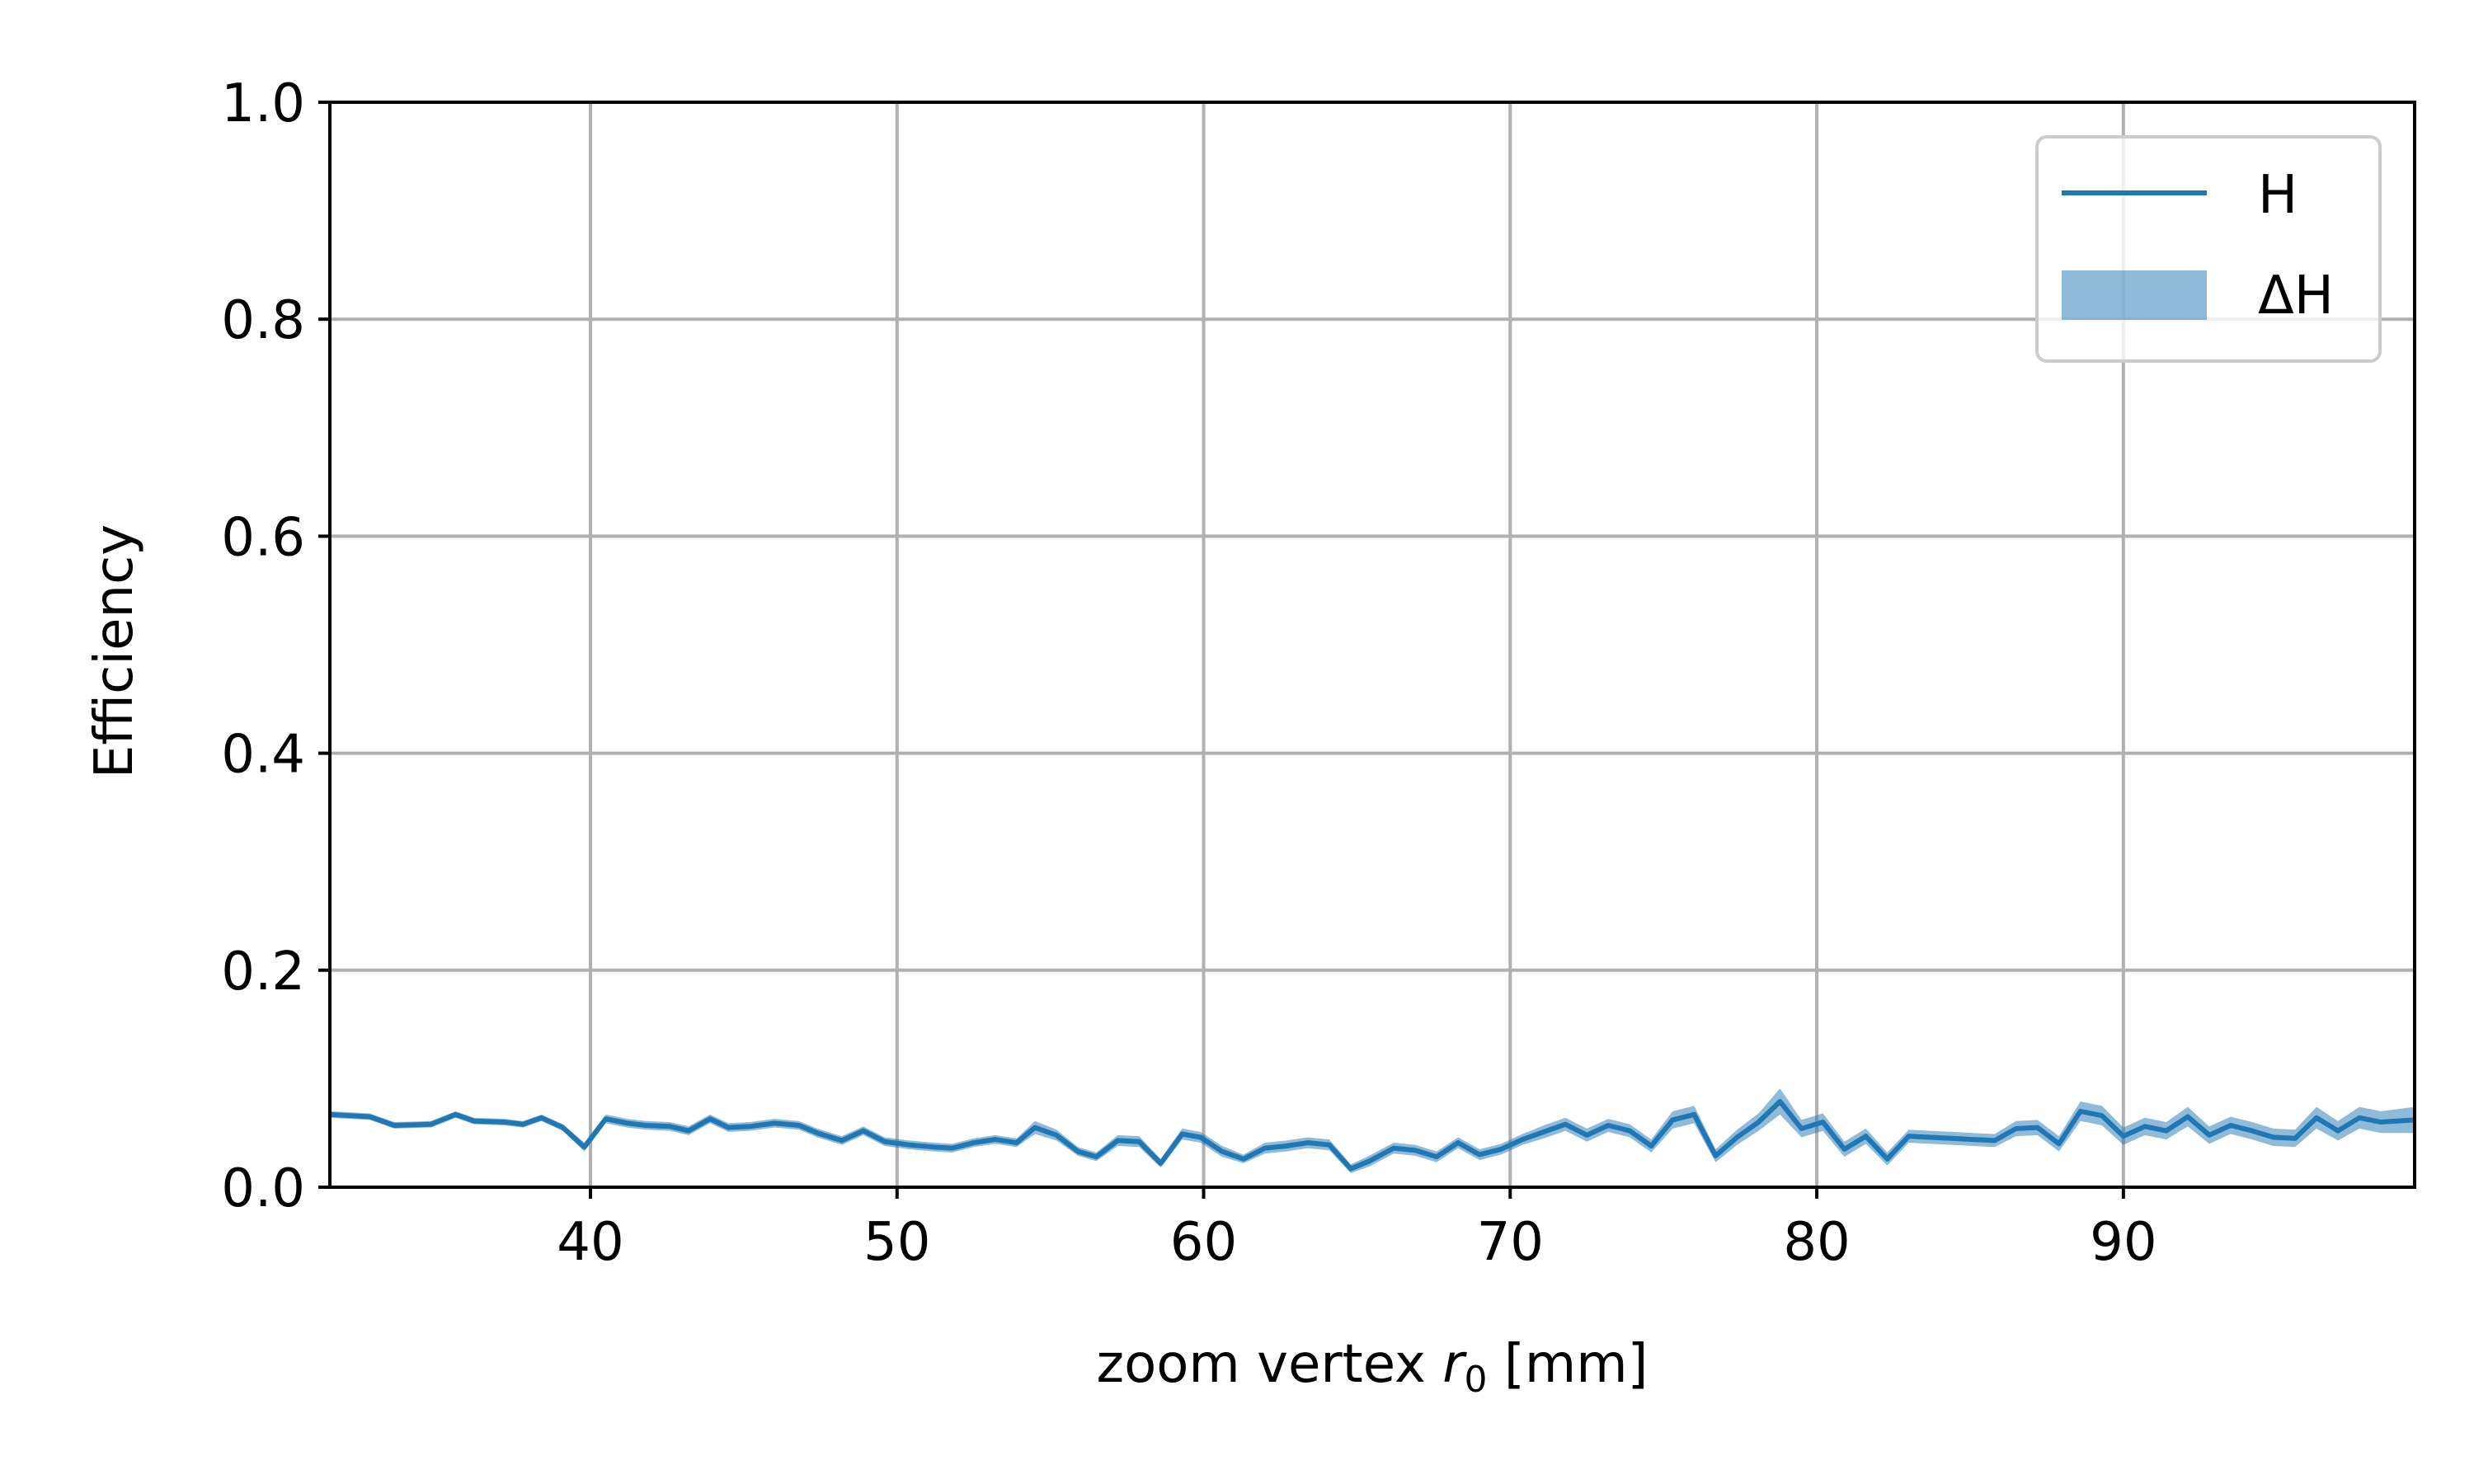 The height and width of the screenshot is (1484, 2474). What do you see at coordinates (1454, 1364) in the screenshot?
I see `x-axis-title-var: r` at bounding box center [1454, 1364].